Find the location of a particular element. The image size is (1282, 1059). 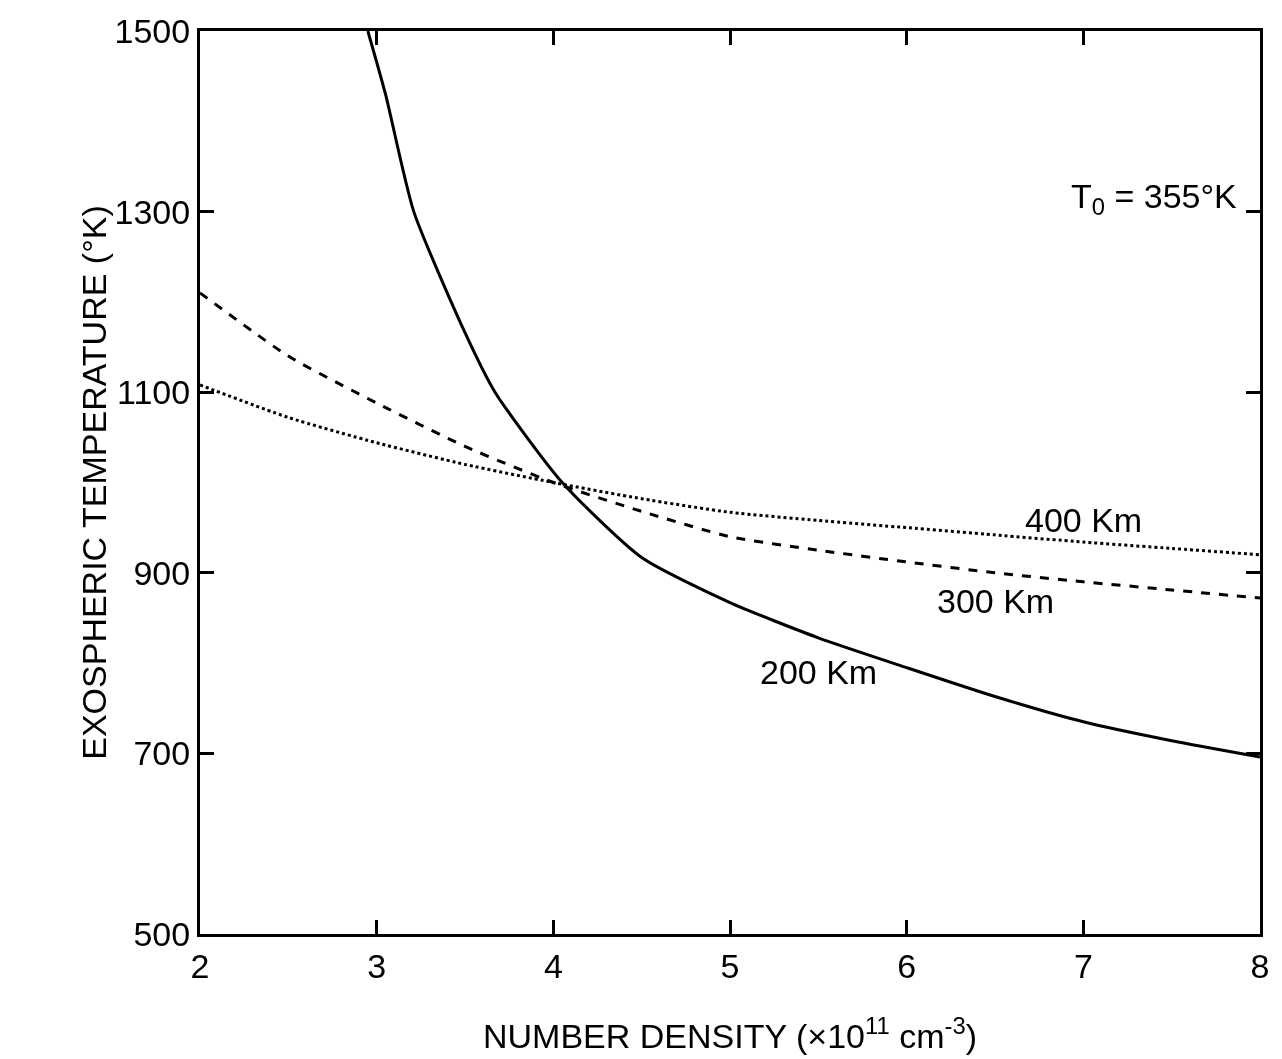

x-tick-label: 8 is located at coordinates (1260, 965).